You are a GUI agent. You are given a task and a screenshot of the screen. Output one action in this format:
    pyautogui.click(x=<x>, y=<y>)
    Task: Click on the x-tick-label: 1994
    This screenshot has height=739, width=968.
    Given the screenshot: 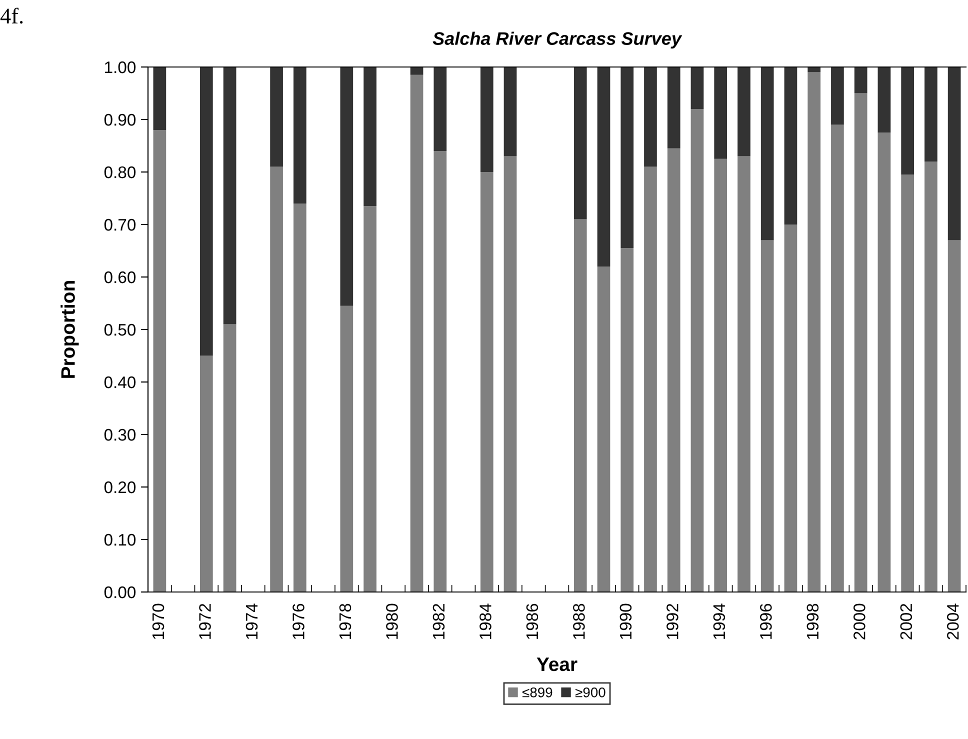 What is the action you would take?
    pyautogui.click(x=719, y=621)
    